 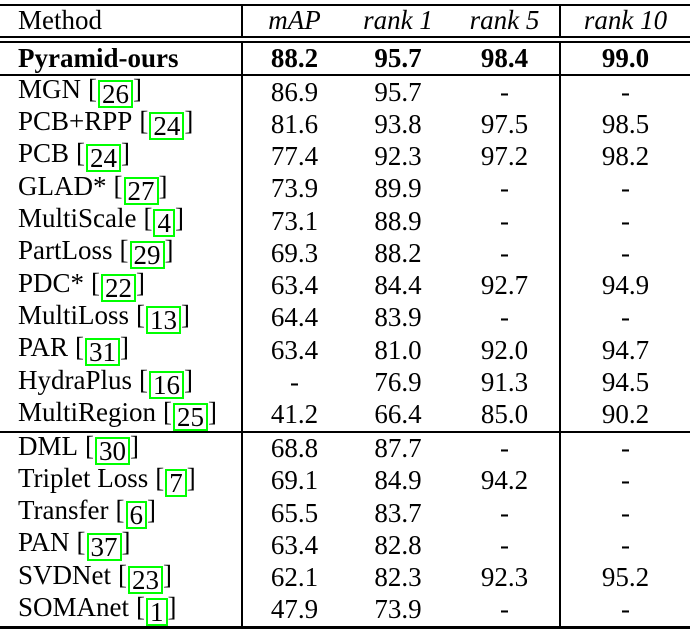 What do you see at coordinates (83, 477) in the screenshot?
I see `method-name: Triplet Loss` at bounding box center [83, 477].